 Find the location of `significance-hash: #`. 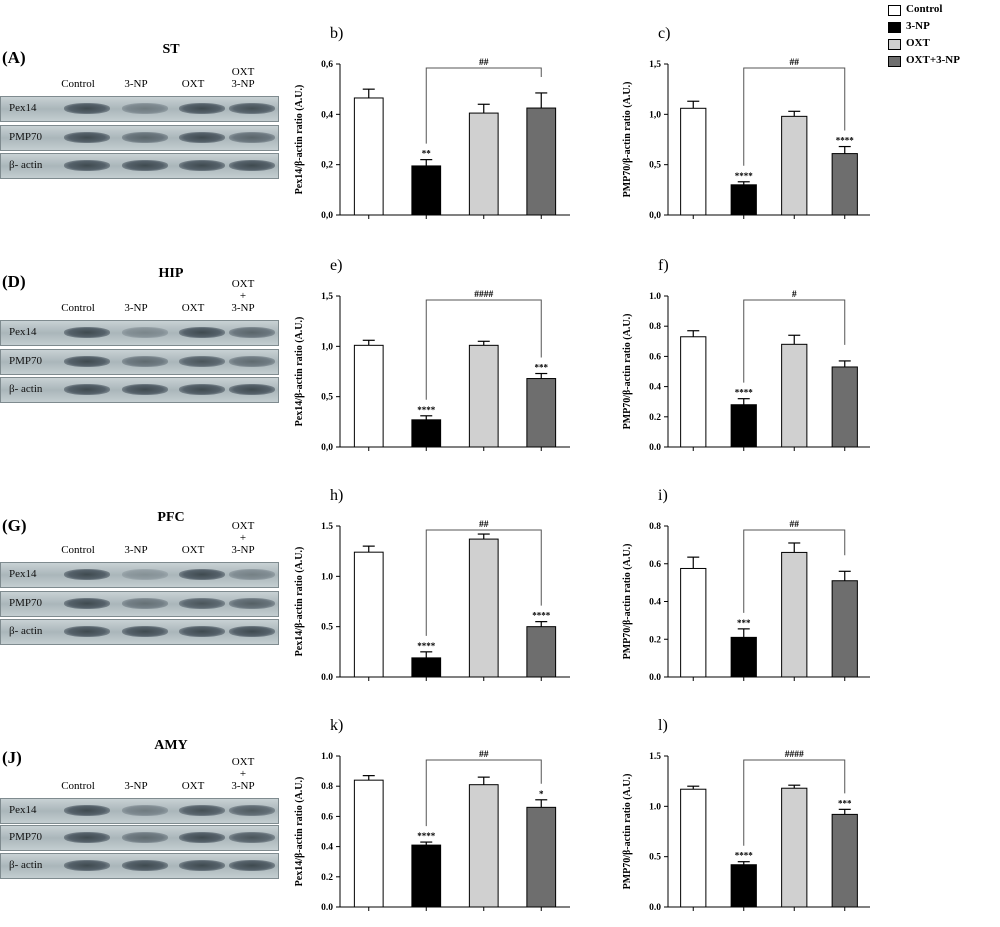

significance-hash: # is located at coordinates (794, 295).